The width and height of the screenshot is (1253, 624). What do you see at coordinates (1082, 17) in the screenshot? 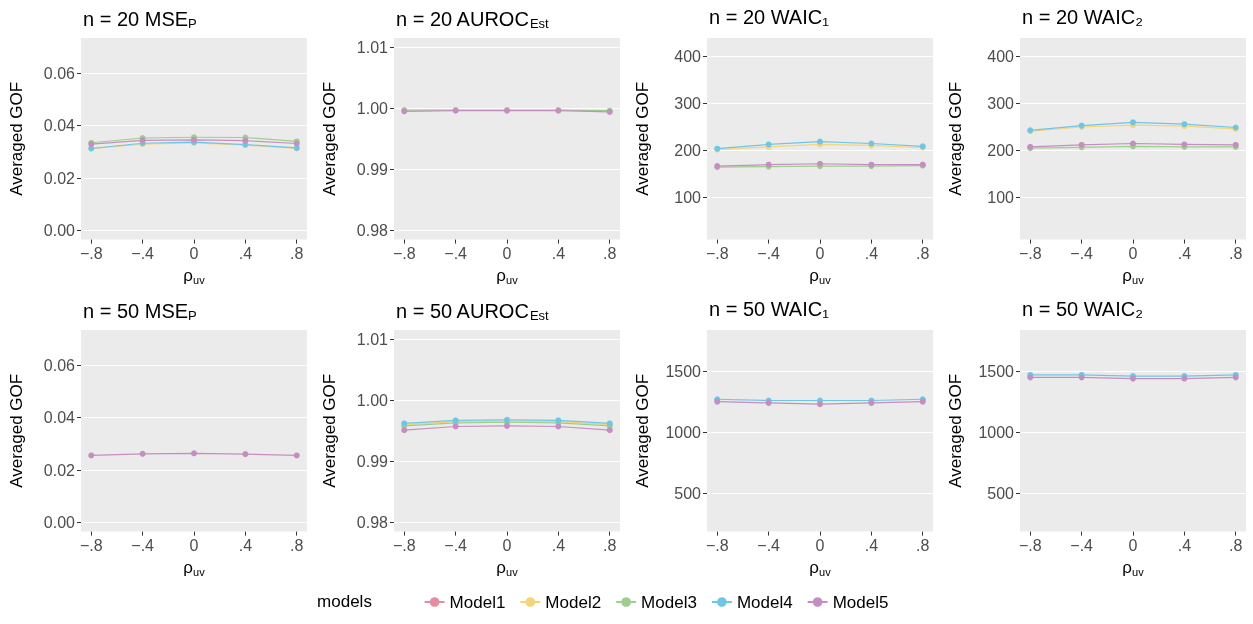
I see `chart-title: n = 20 WAIC₂` at bounding box center [1082, 17].